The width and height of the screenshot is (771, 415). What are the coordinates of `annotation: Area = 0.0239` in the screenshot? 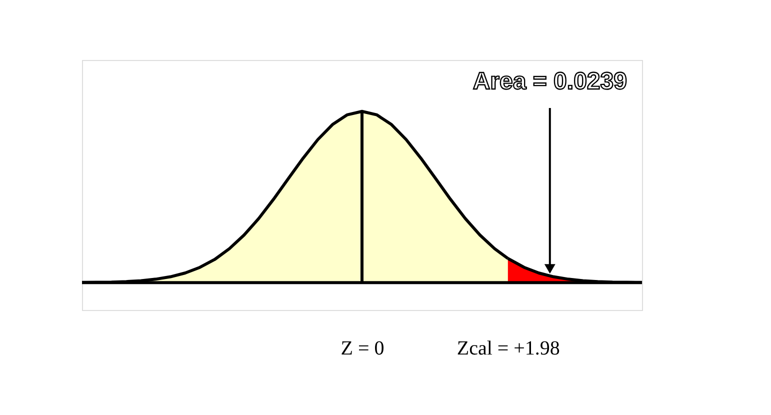 It's located at (549, 81).